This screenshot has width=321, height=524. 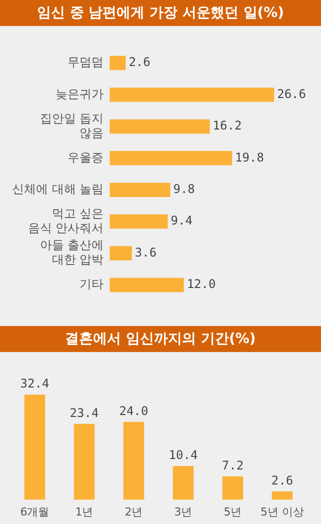 What do you see at coordinates (145, 252) in the screenshot?
I see `data-label: 3.6` at bounding box center [145, 252].